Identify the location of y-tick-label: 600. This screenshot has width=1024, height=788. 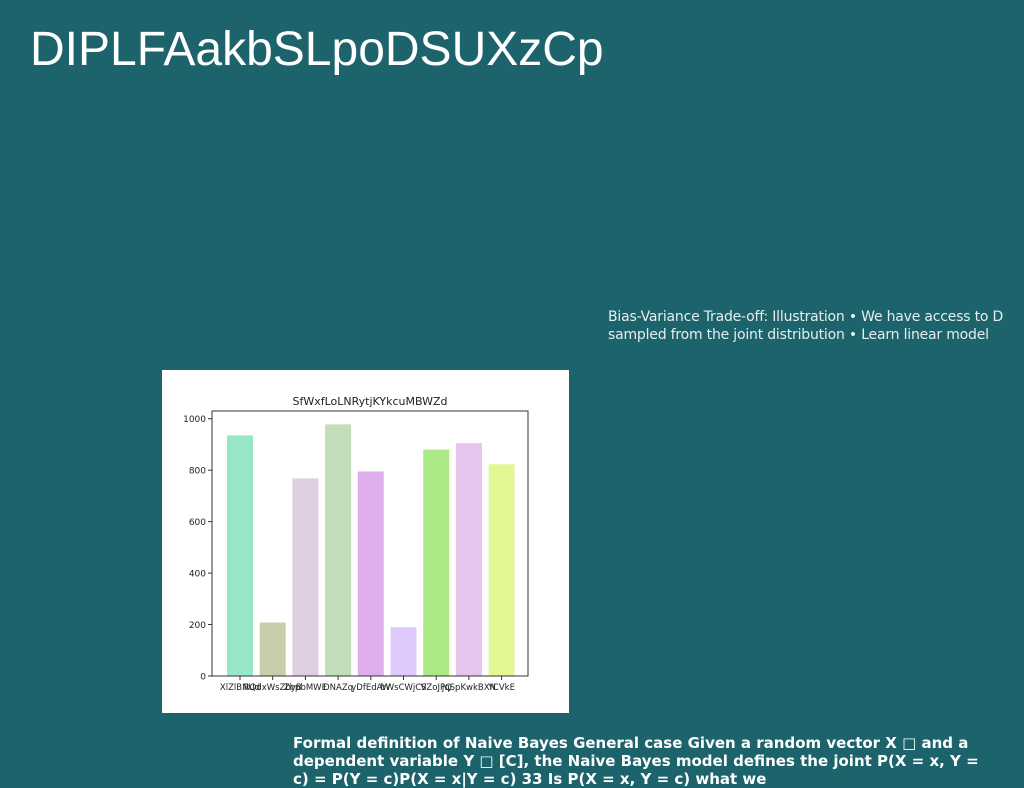
(197, 523).